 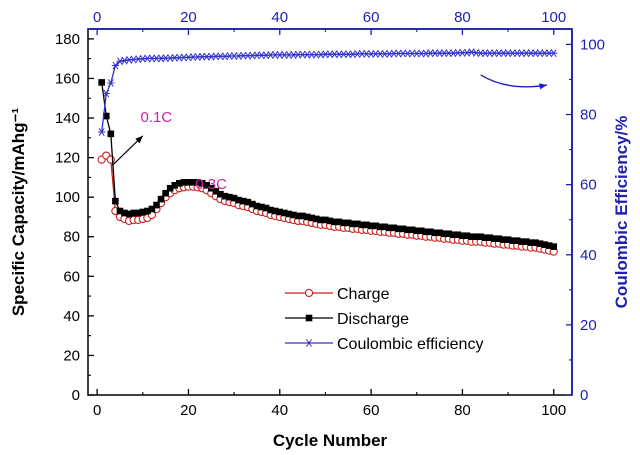 What do you see at coordinates (588, 185) in the screenshot?
I see `y-right-tick-label: 60` at bounding box center [588, 185].